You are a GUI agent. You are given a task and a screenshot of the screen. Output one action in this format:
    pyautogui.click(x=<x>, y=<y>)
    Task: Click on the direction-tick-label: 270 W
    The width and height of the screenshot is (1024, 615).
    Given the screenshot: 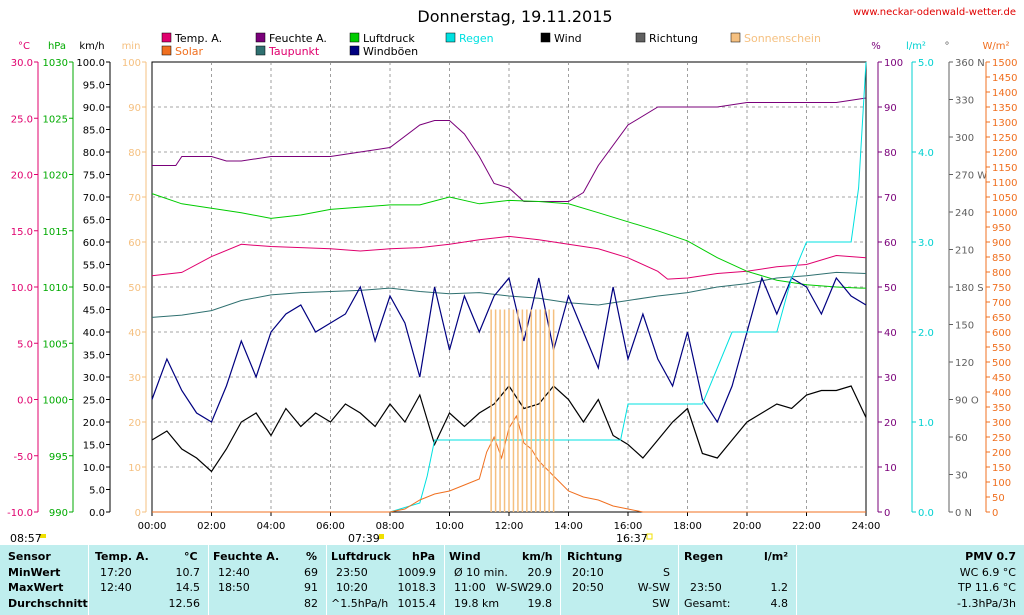 What is the action you would take?
    pyautogui.click(x=971, y=176)
    